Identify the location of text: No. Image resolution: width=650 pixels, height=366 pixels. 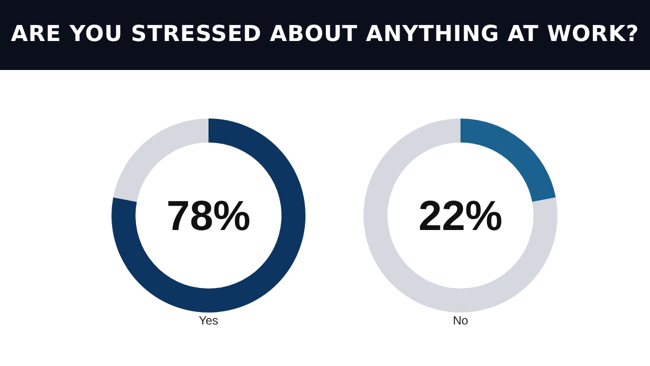
(460, 321).